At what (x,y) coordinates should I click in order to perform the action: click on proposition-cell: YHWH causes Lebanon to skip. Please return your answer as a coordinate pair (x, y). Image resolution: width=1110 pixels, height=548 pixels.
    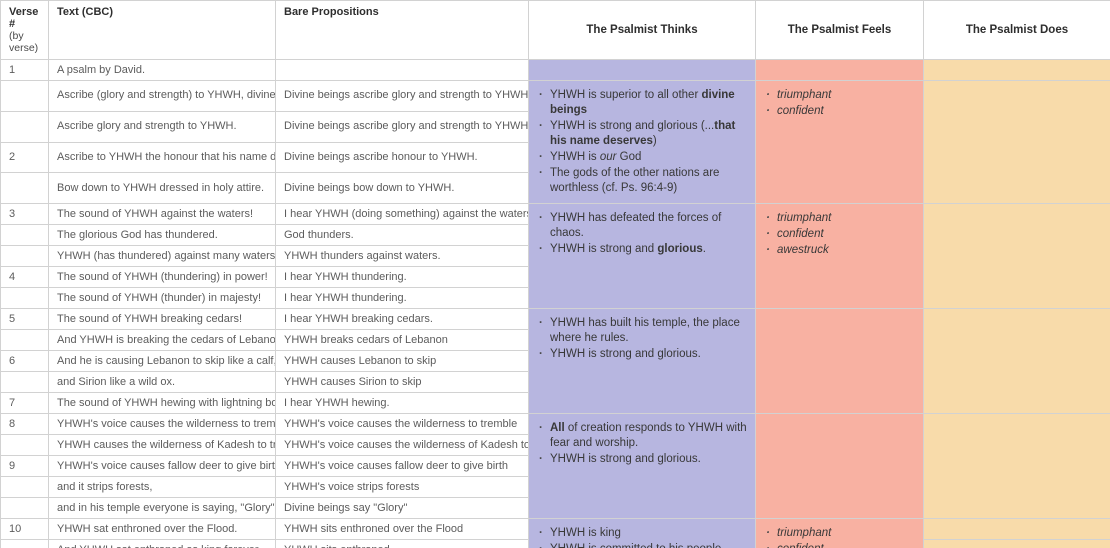
    Looking at the image, I should click on (402, 361).